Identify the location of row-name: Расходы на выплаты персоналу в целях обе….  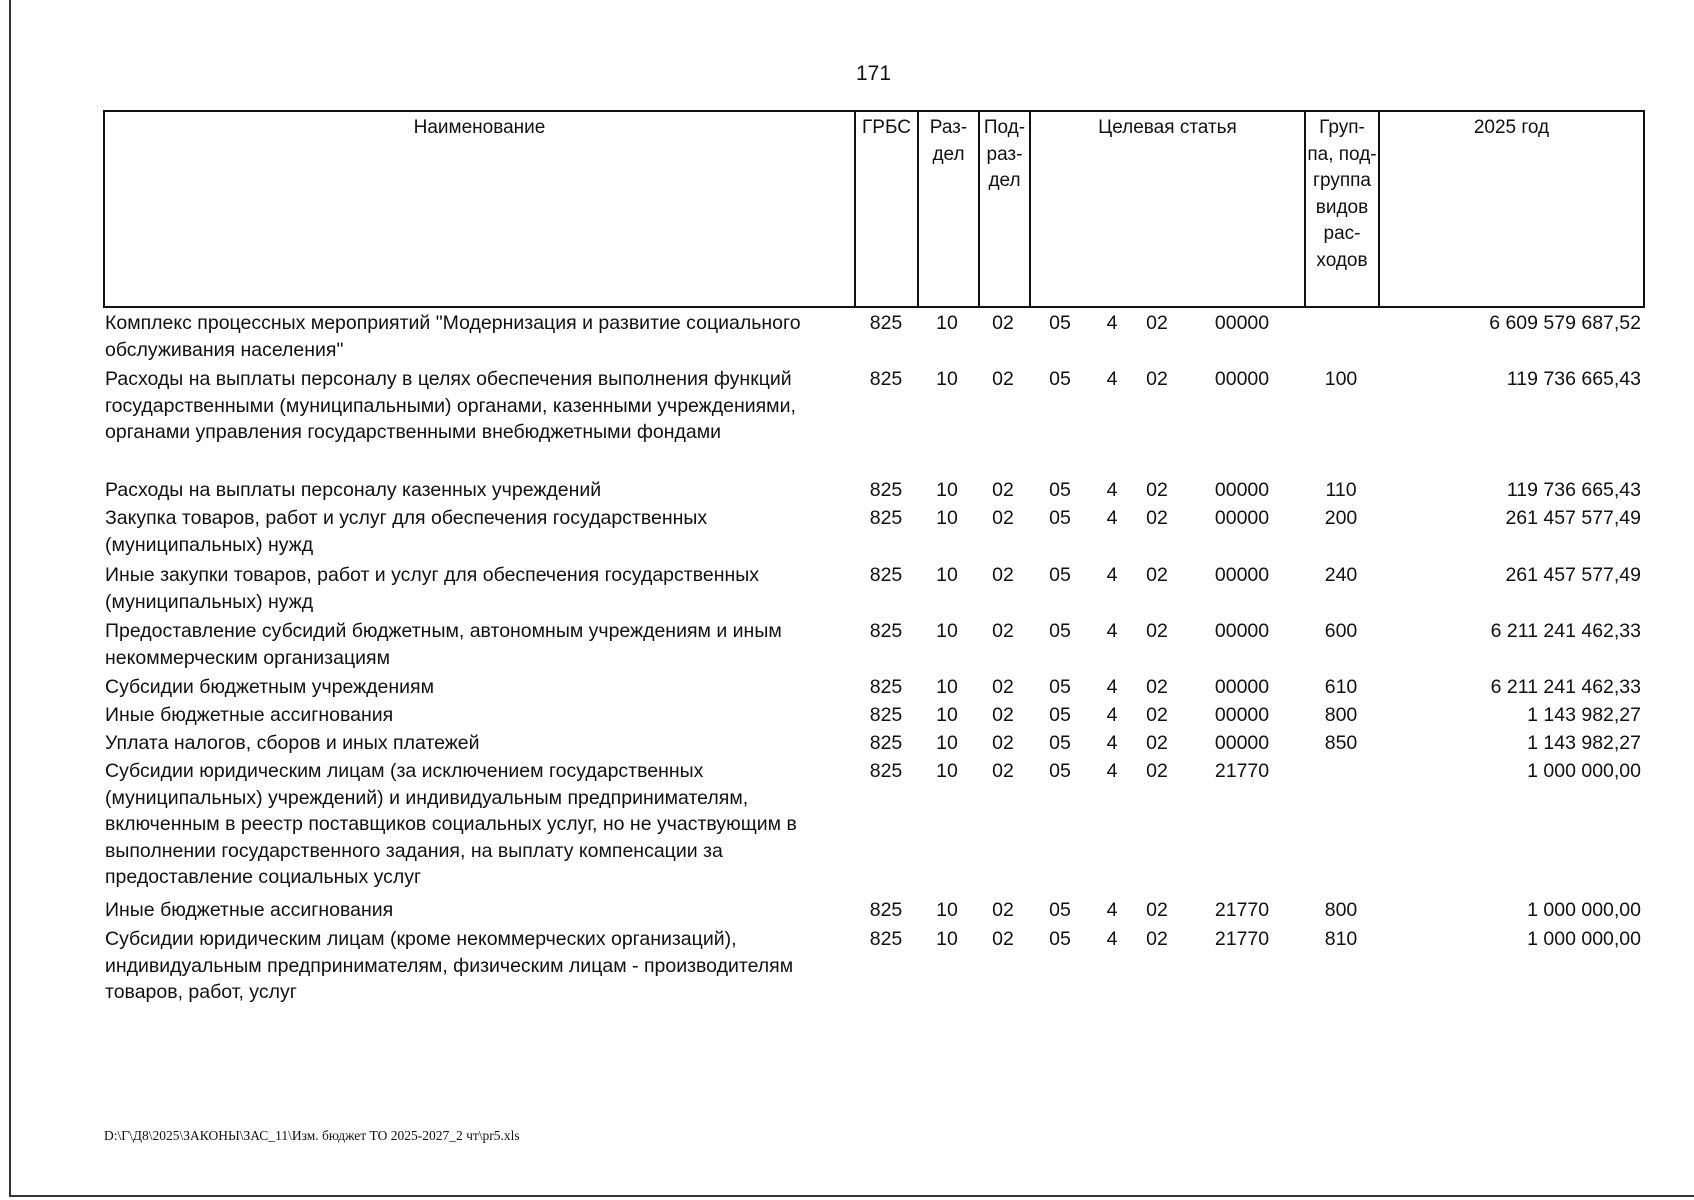
(450, 405).